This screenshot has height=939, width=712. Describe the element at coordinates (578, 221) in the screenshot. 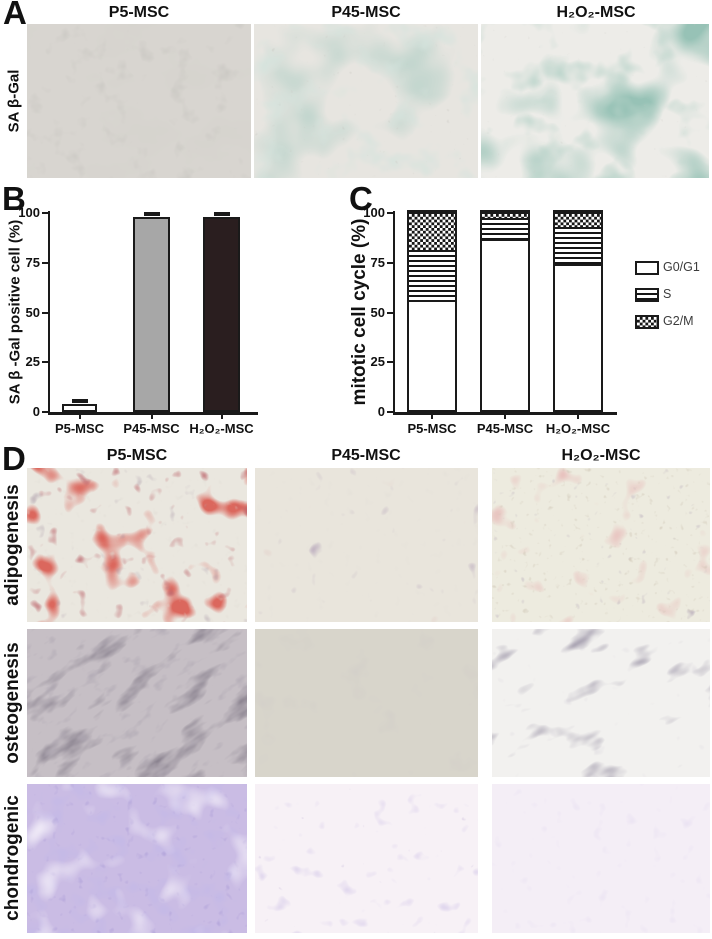

I see `segment-G2/M-H₂O₂-MSC` at that location.